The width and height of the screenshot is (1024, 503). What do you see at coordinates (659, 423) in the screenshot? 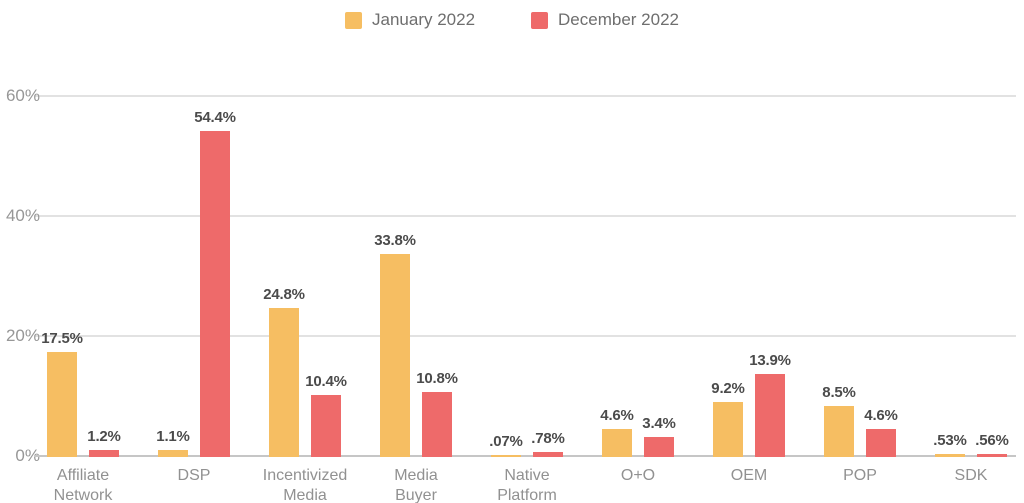
I see `value-label: 3.4%` at bounding box center [659, 423].